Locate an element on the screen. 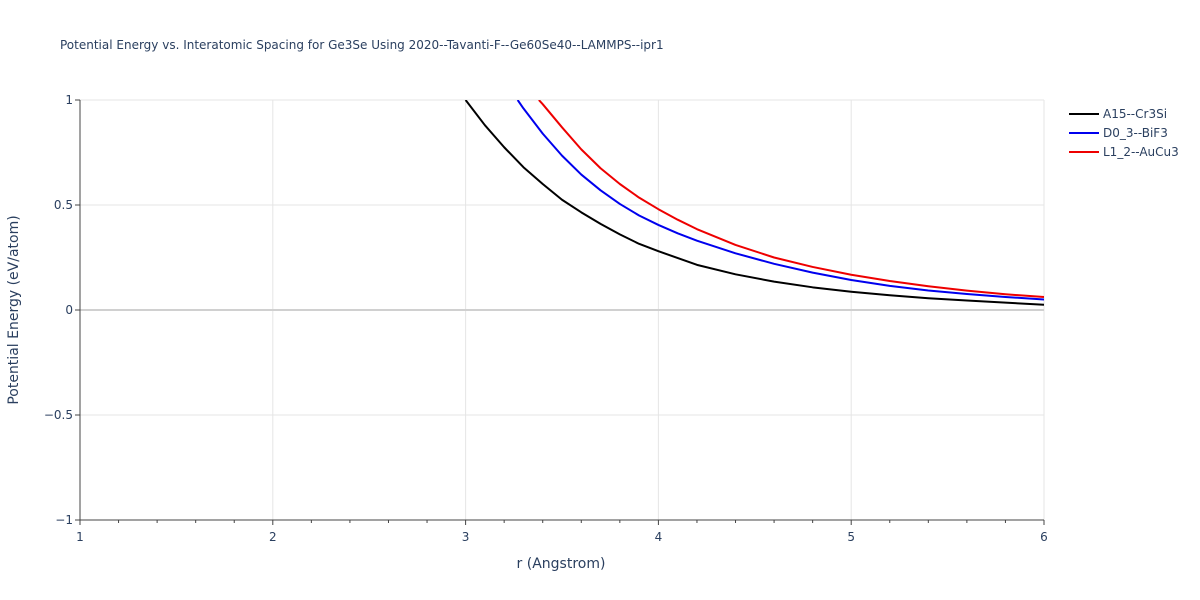 This screenshot has width=1200, height=600. x-tick-label: 1 is located at coordinates (80, 537).